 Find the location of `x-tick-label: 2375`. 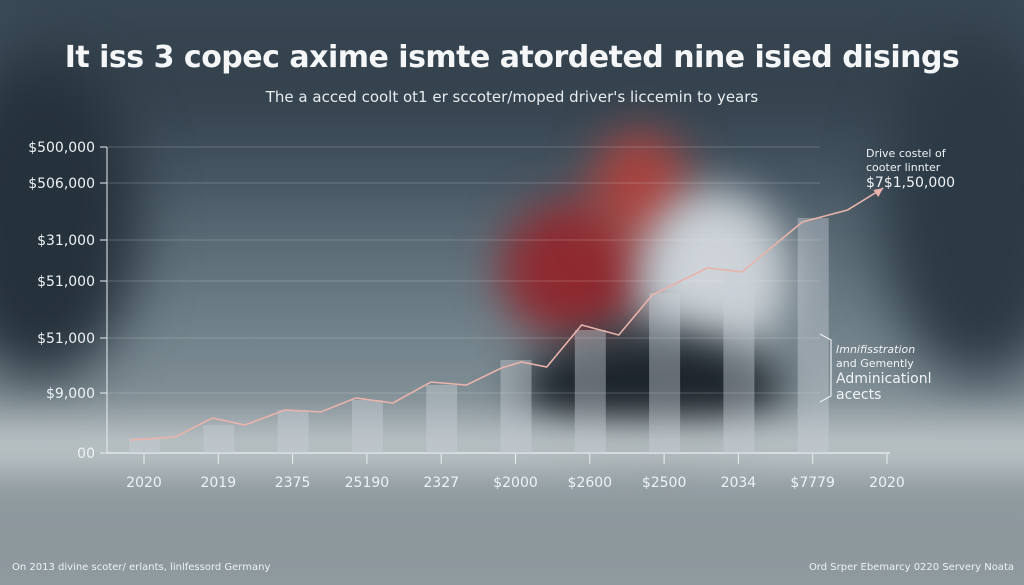

x-tick-label: 2375 is located at coordinates (293, 483).